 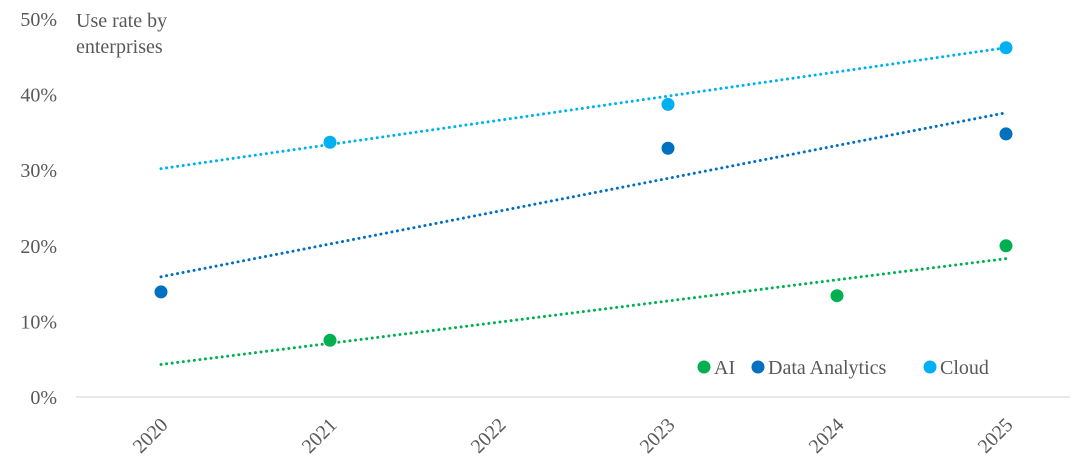 I want to click on y-tick-label: 10%, so click(x=38, y=322).